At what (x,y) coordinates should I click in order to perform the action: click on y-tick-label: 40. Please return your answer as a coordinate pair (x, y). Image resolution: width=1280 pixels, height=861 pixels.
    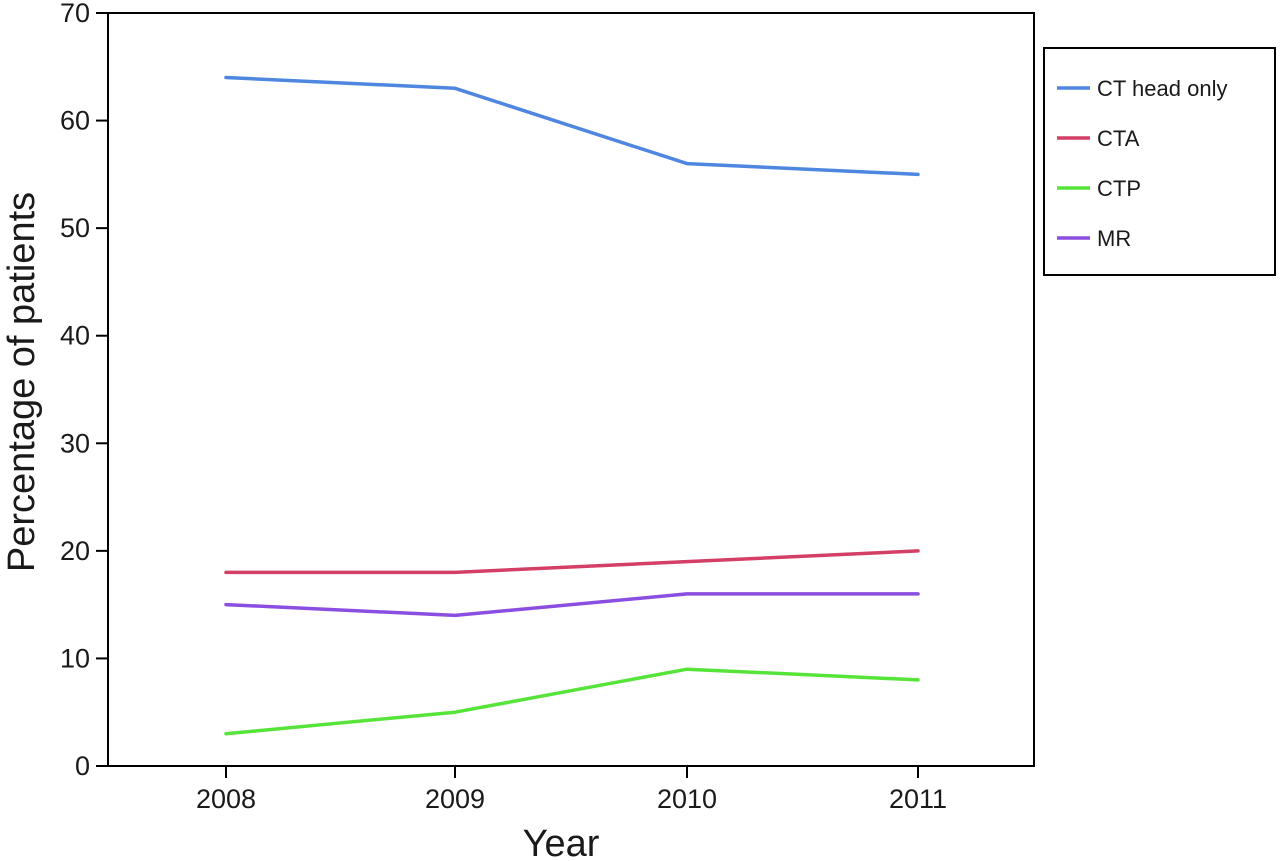
    Looking at the image, I should click on (75, 336).